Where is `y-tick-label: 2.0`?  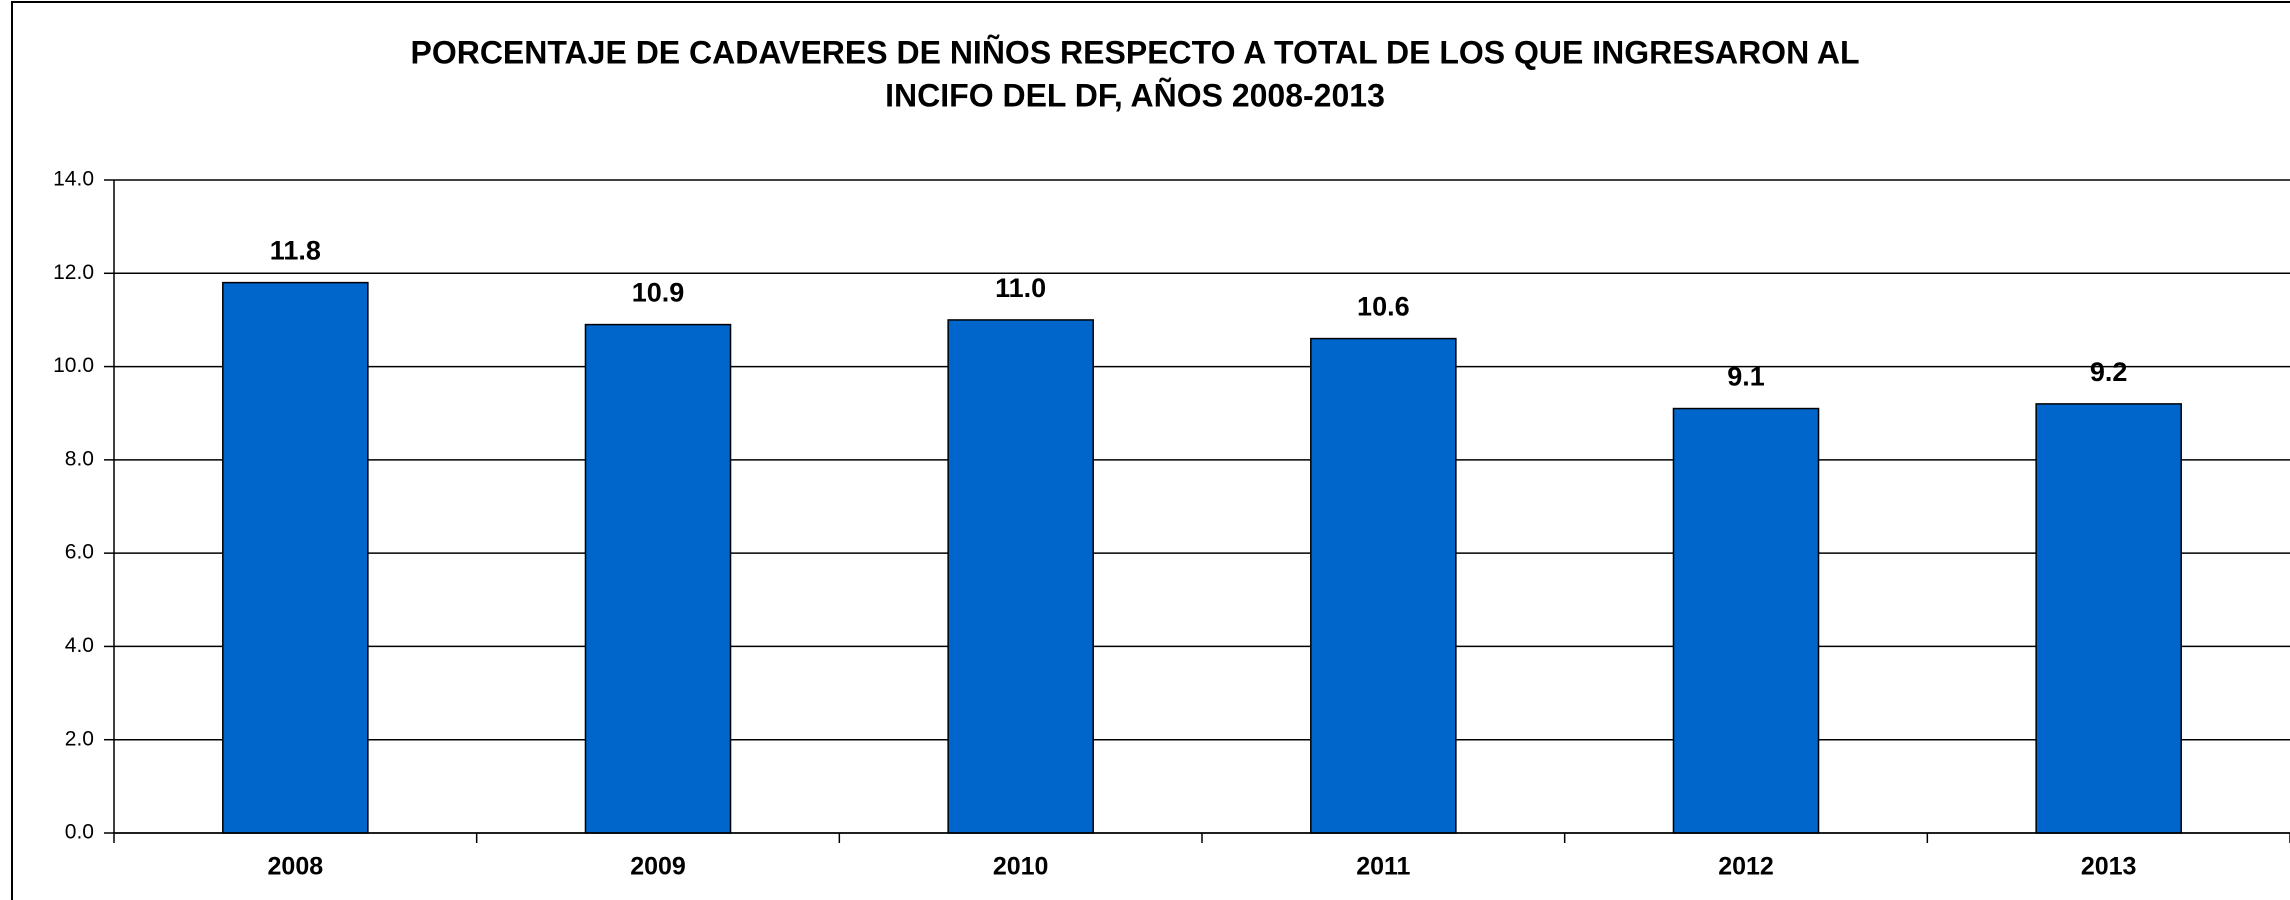 y-tick-label: 2.0 is located at coordinates (79, 738).